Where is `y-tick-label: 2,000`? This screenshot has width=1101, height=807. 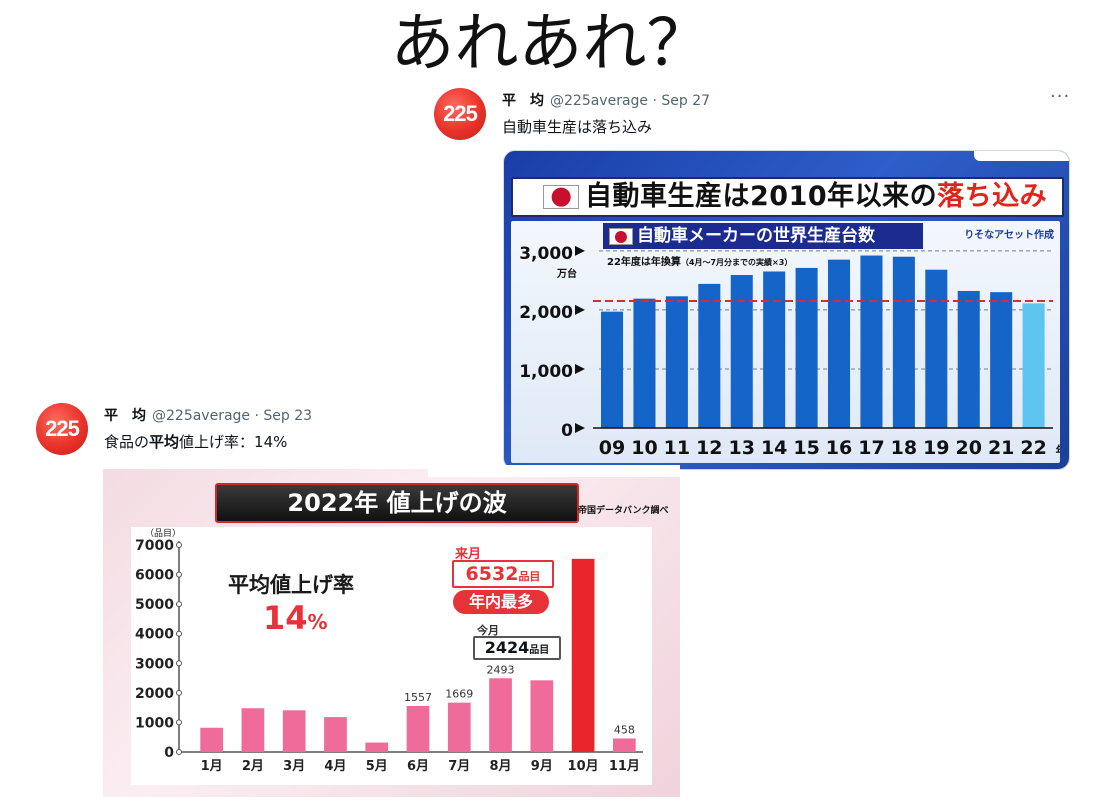 y-tick-label: 2,000 is located at coordinates (546, 313).